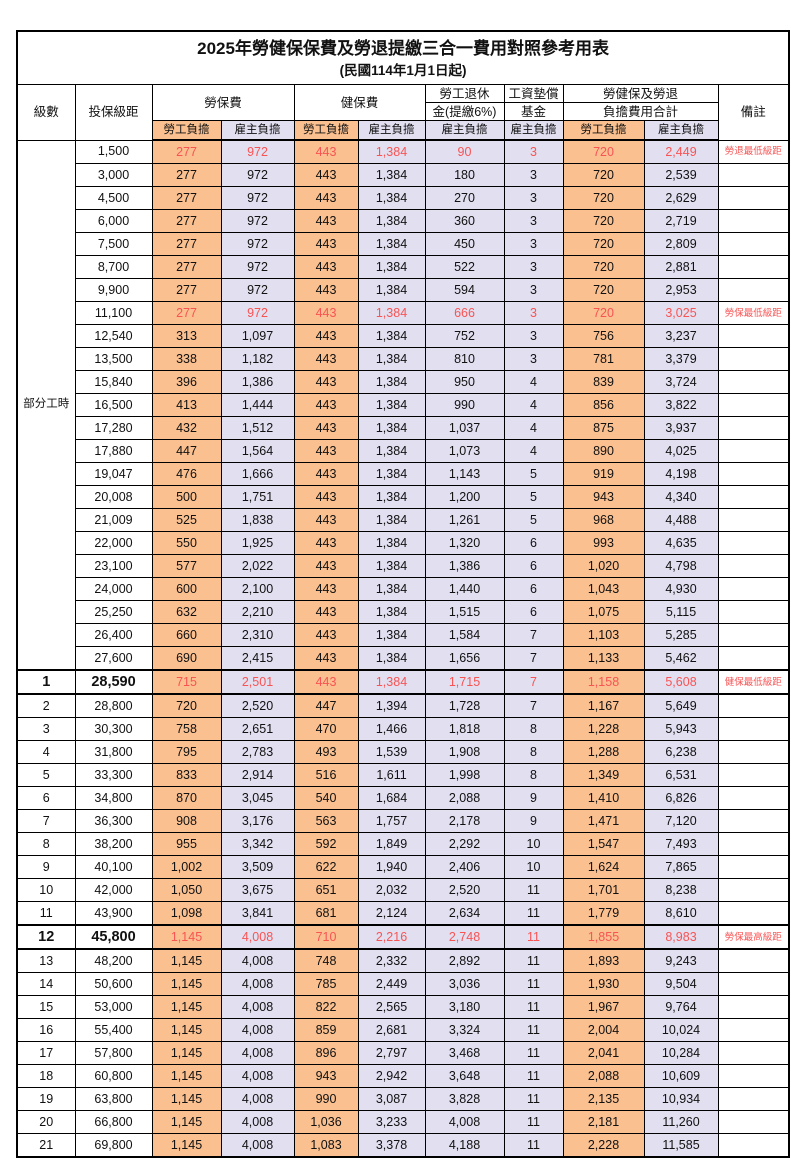  What do you see at coordinates (113, 775) in the screenshot?
I see `bracket-cell: 33,300` at bounding box center [113, 775].